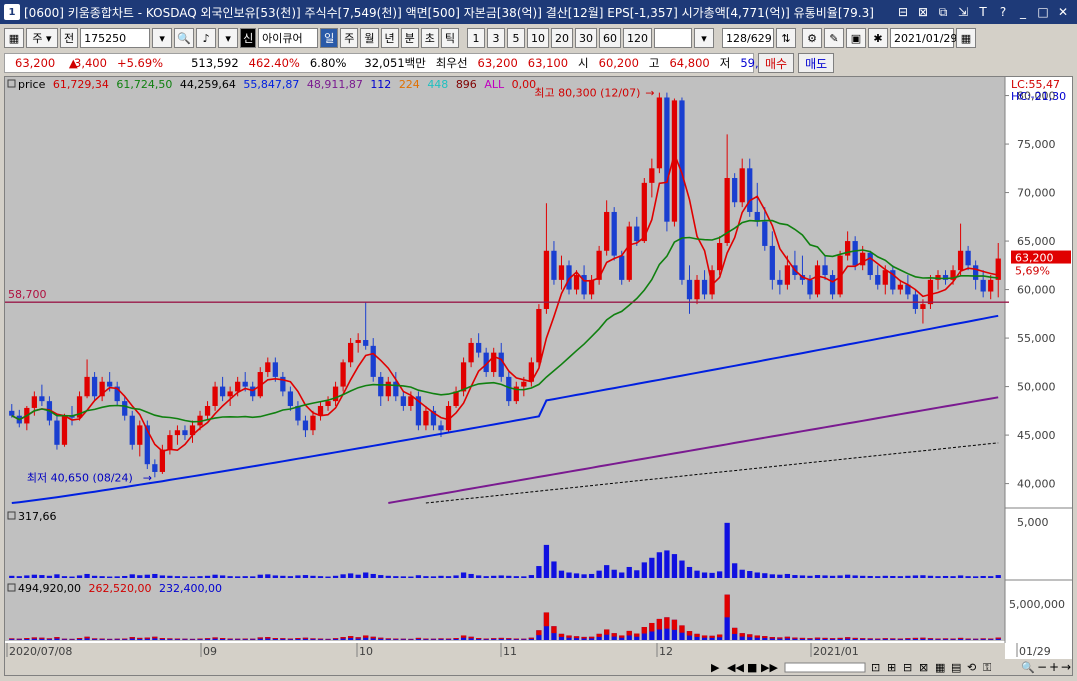 This screenshot has height=681, width=1077. What do you see at coordinates (162, 38) in the screenshot?
I see `code-dropdown-icon: ▾` at bounding box center [162, 38].